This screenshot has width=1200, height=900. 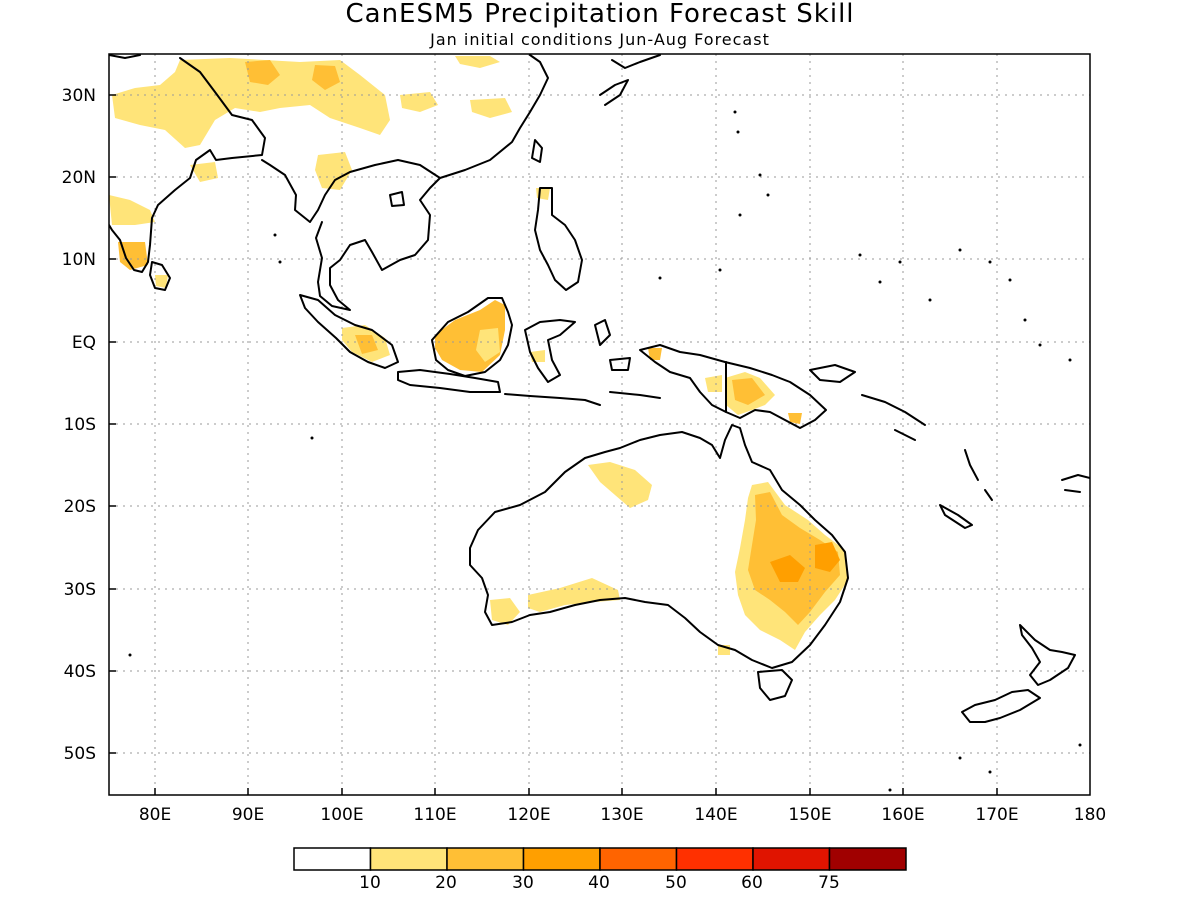 I want to click on skill-region-india-south, so click(x=133, y=256).